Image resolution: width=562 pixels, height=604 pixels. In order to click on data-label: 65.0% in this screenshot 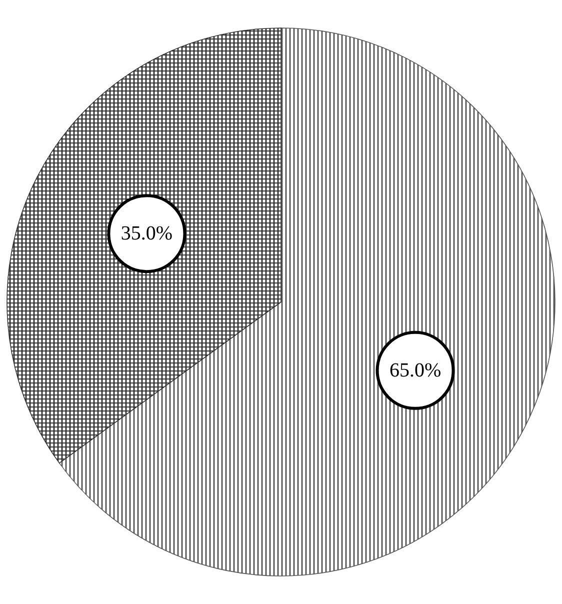, I will do `click(415, 370)`.